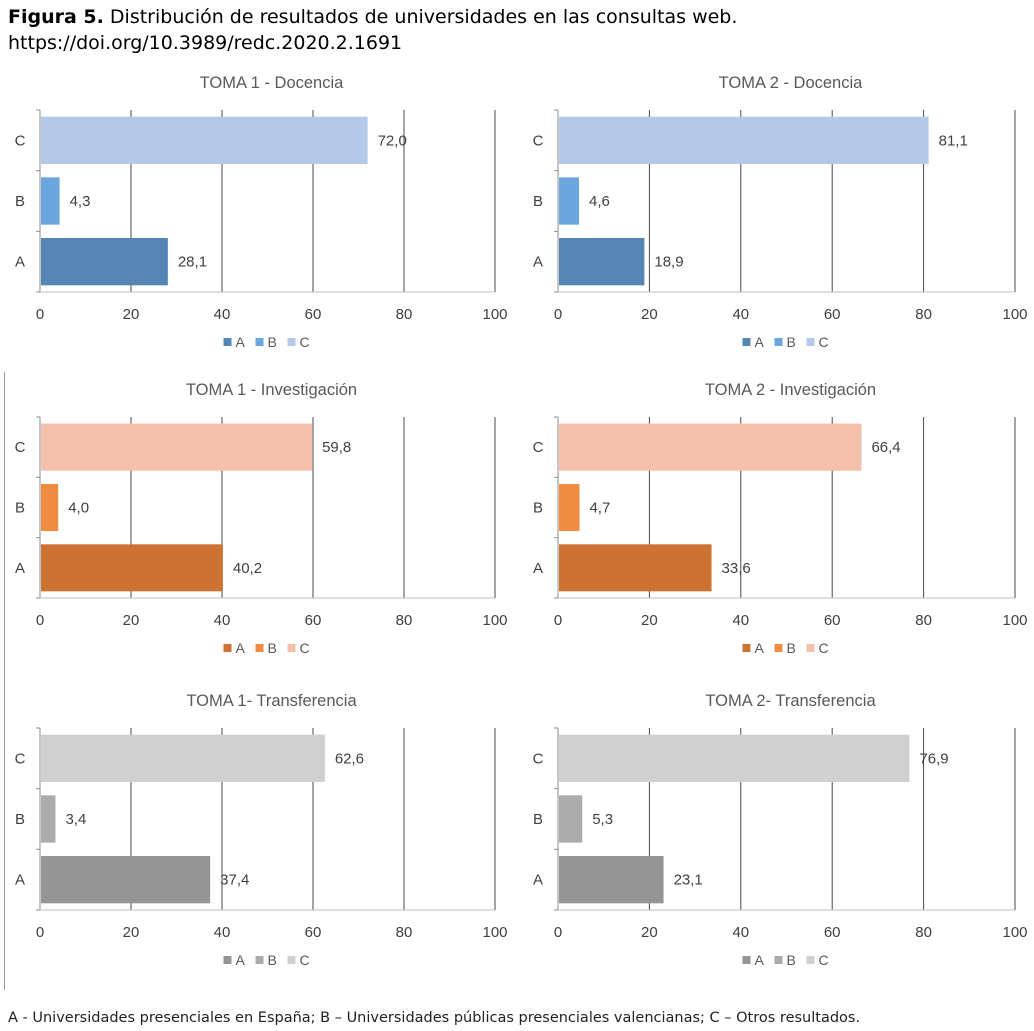 This screenshot has height=1031, width=1034. Describe the element at coordinates (271, 390) in the screenshot. I see `chart-title: TOMA 1 - Investigación` at that location.